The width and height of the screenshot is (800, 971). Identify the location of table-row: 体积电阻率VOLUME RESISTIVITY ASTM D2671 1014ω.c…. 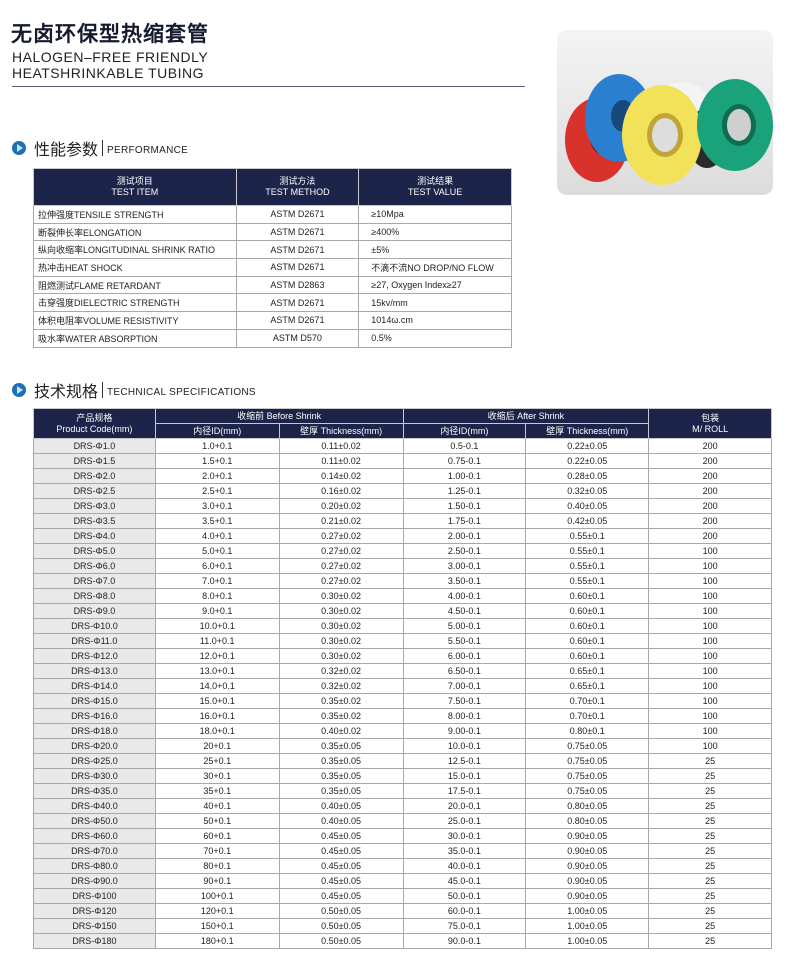
(272, 320).